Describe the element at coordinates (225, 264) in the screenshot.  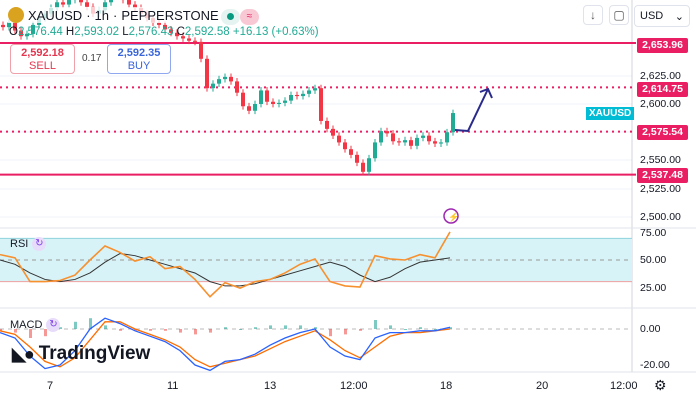
I see `rsi-line` at that location.